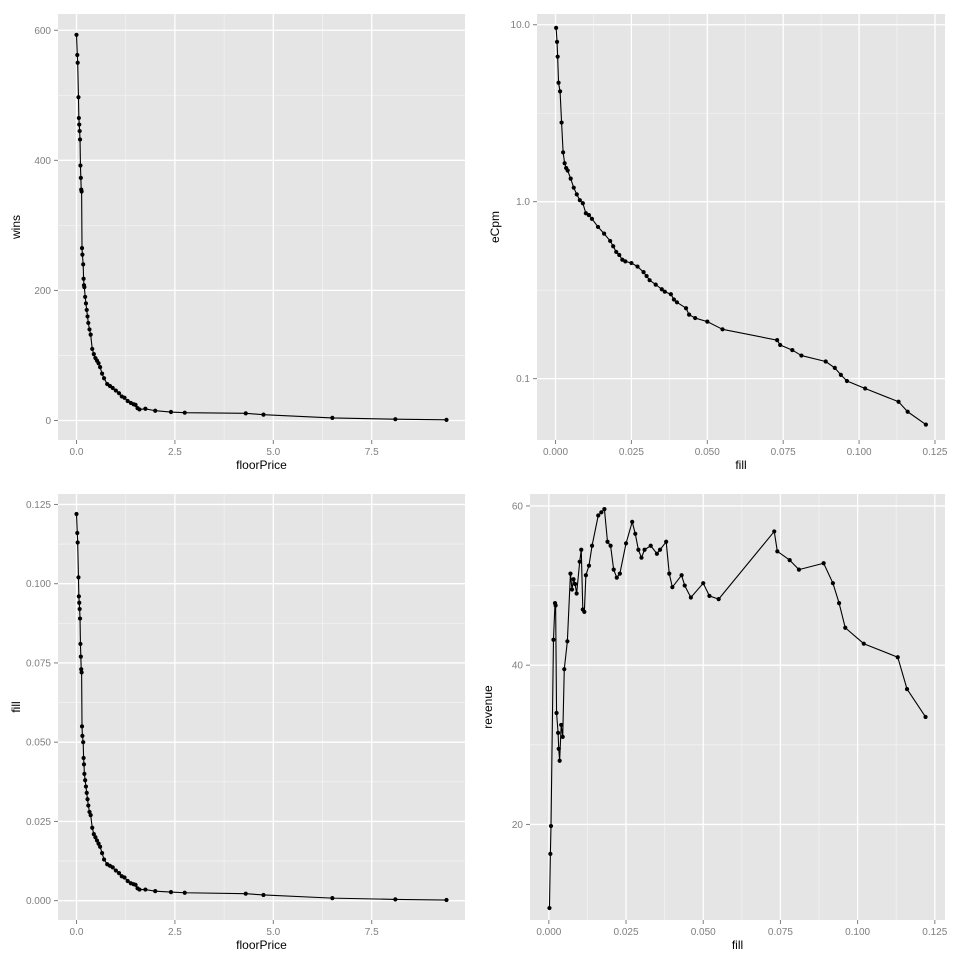 The image size is (960, 965). I want to click on x-axis-title: floorPrice, so click(261, 945).